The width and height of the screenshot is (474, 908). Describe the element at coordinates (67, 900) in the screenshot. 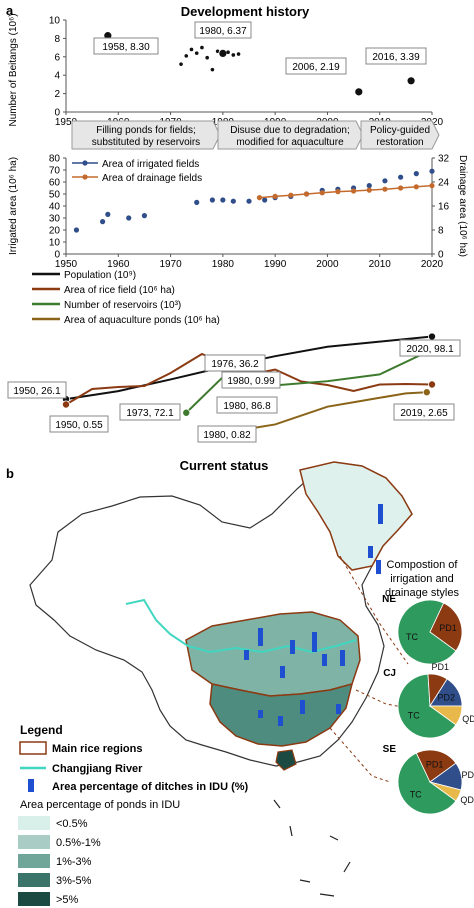

I see `pond-class-5: >5%` at that location.